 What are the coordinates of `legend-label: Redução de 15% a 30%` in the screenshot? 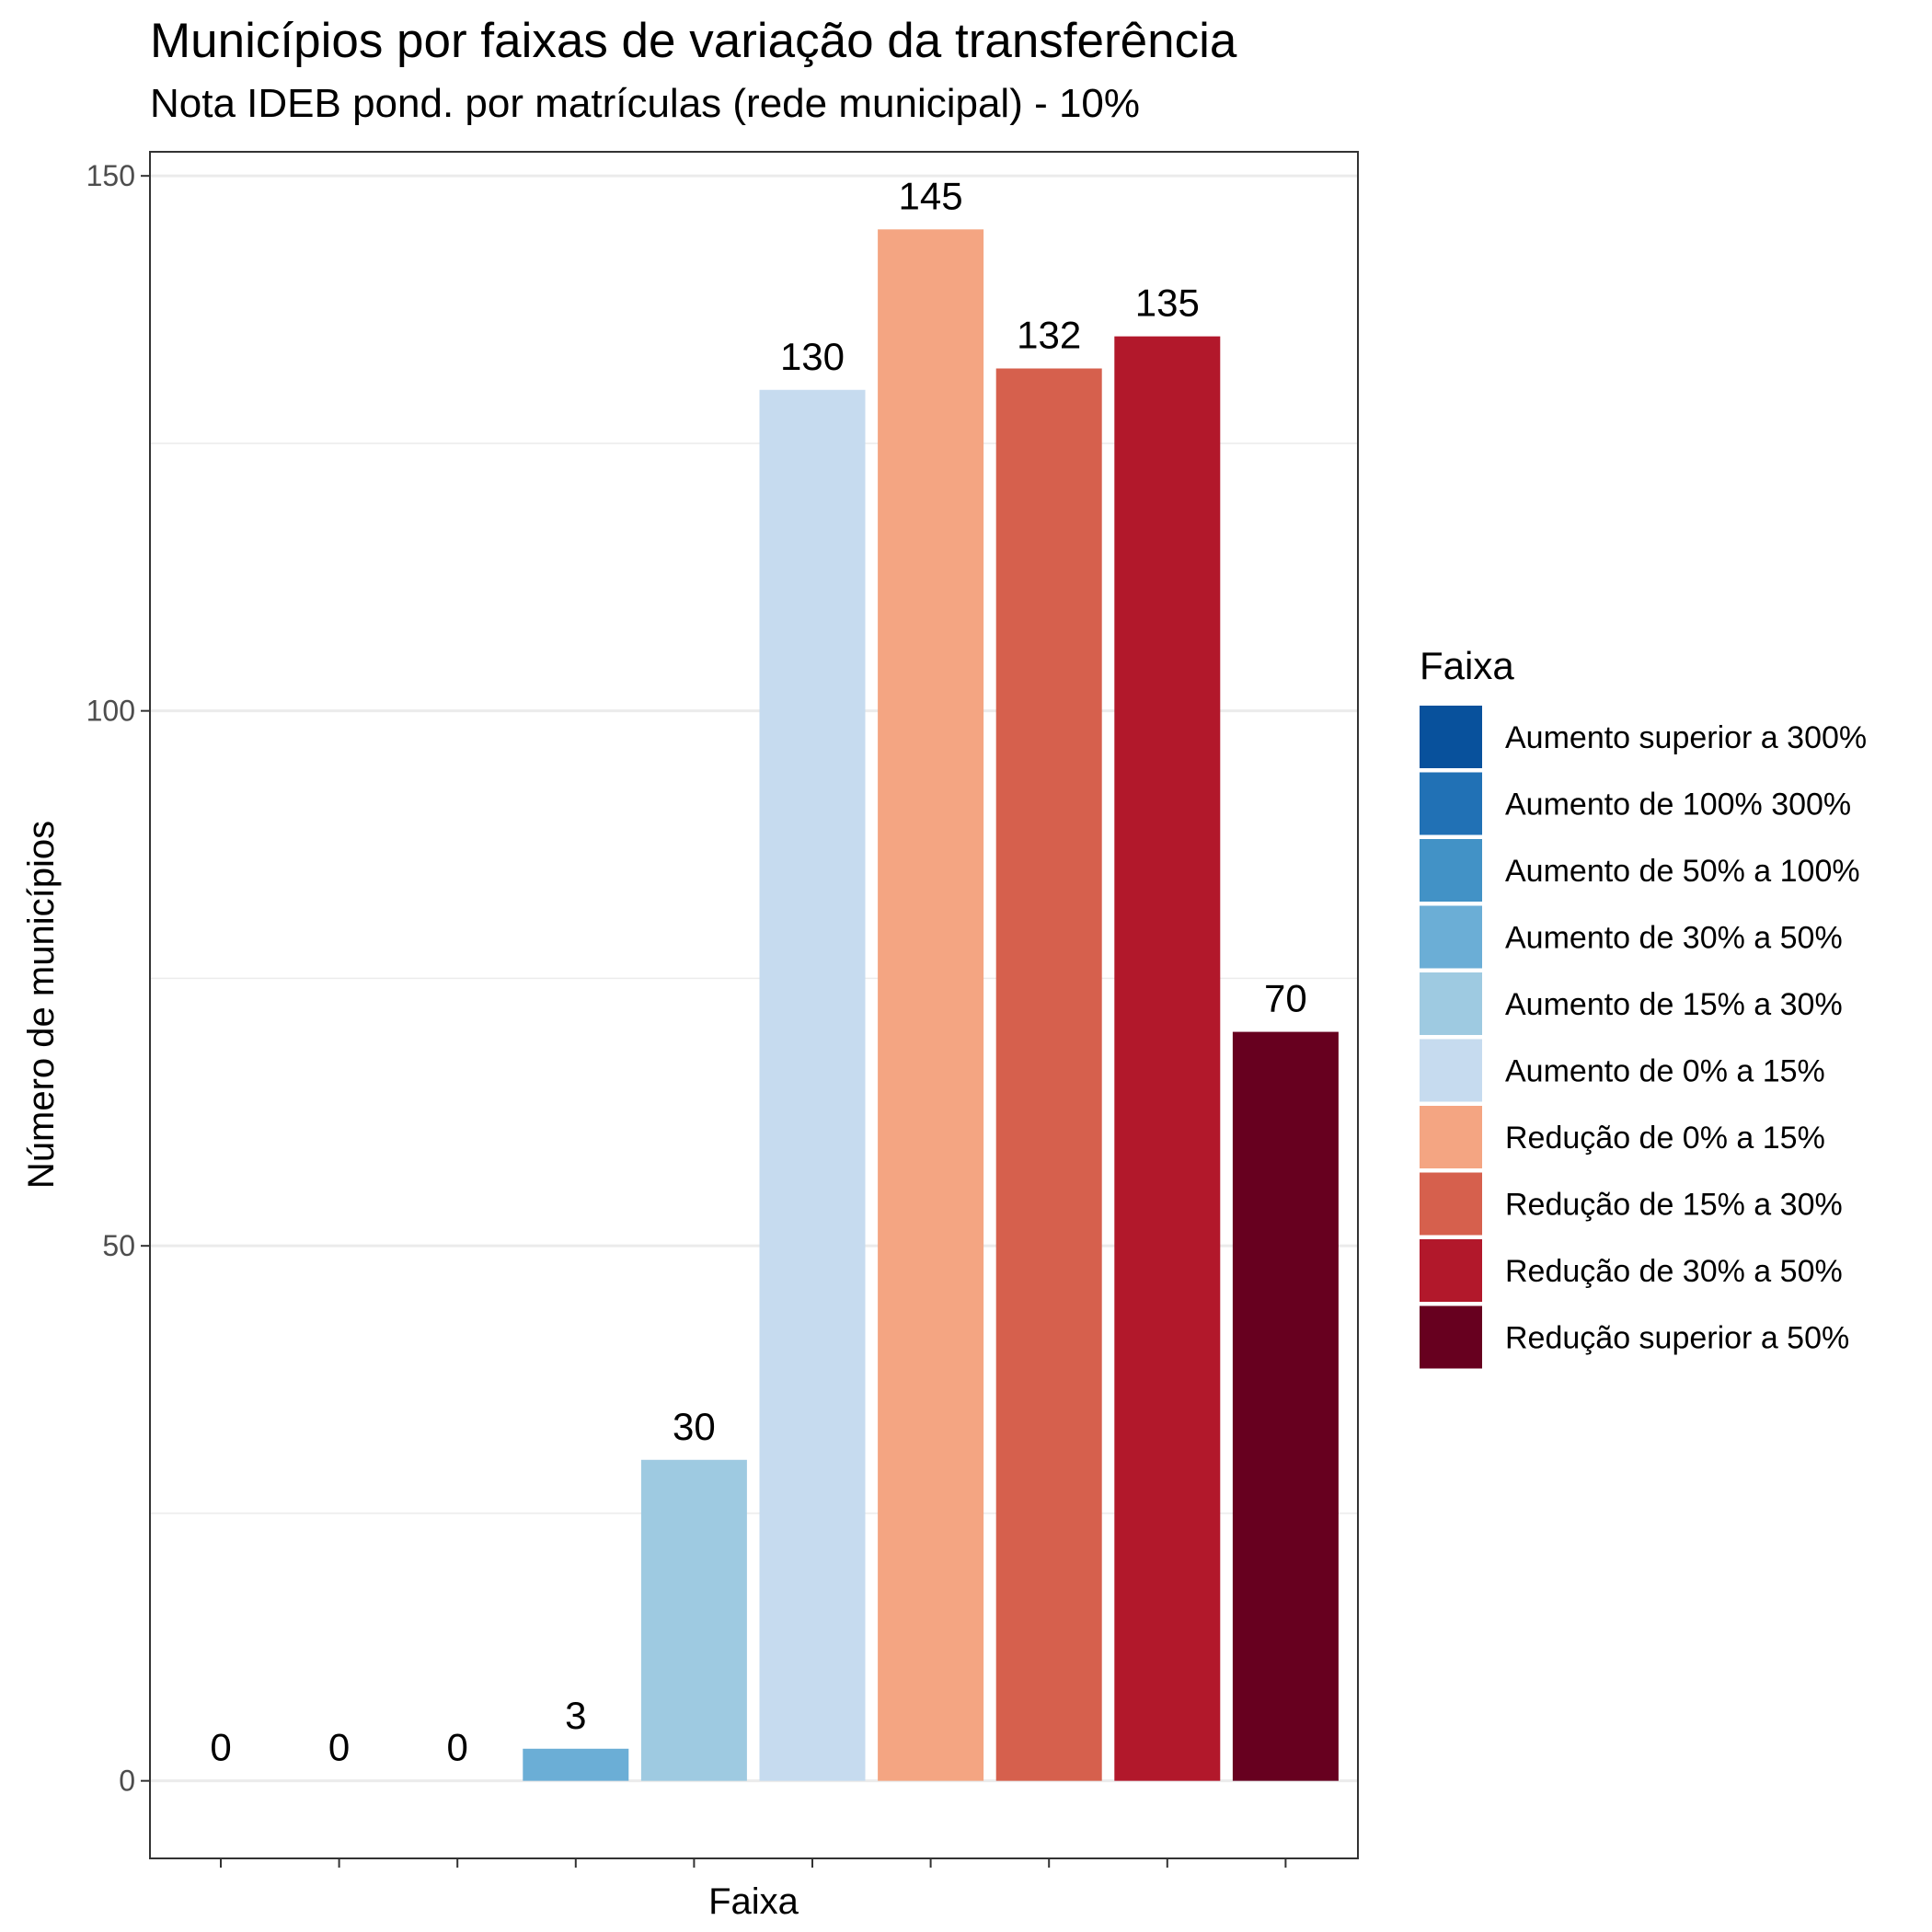 It's located at (1674, 1205).